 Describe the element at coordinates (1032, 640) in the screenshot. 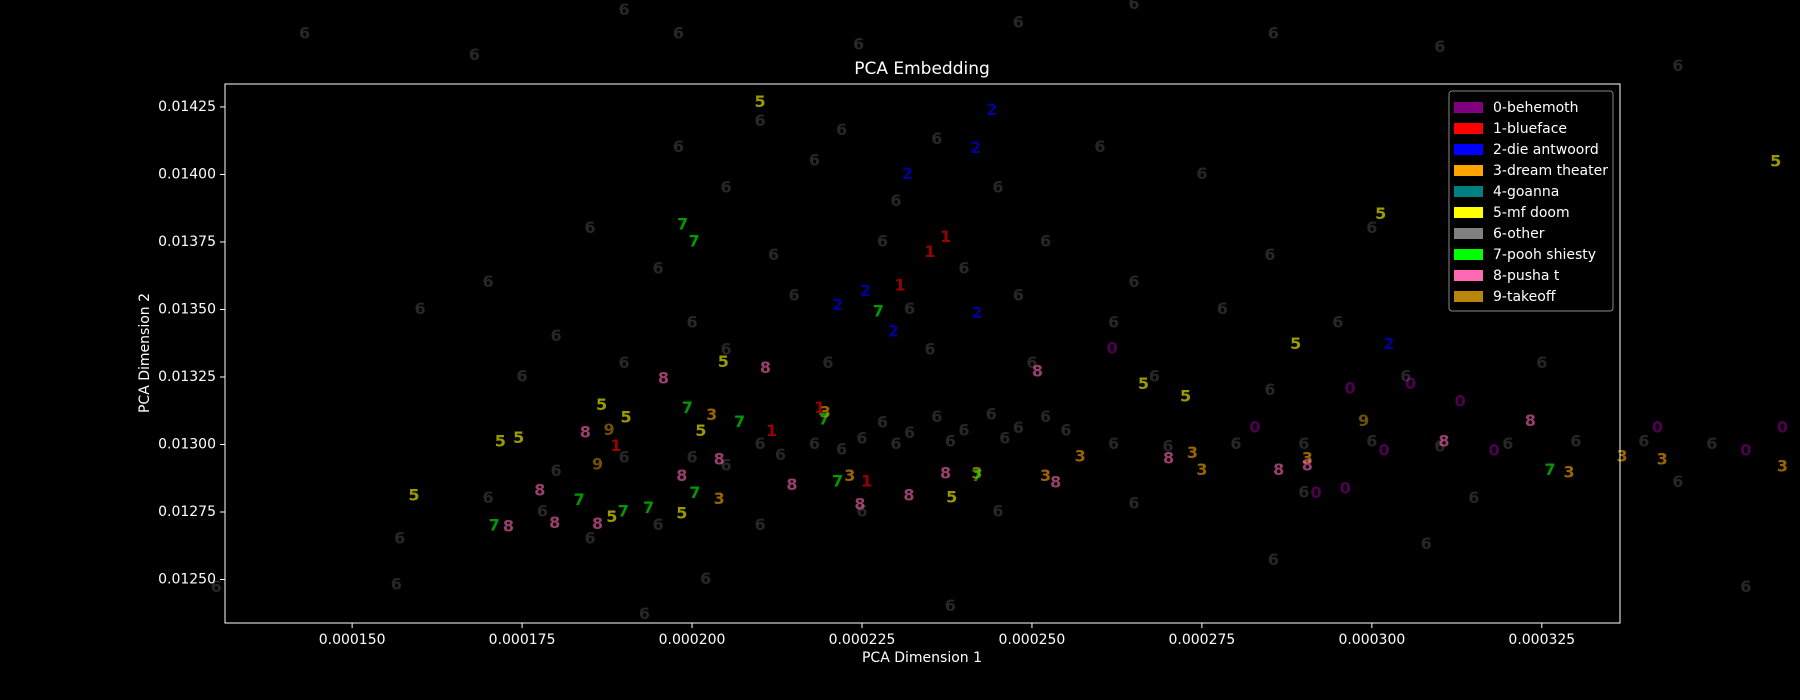

I see `x-tick-label: 0.000250` at that location.